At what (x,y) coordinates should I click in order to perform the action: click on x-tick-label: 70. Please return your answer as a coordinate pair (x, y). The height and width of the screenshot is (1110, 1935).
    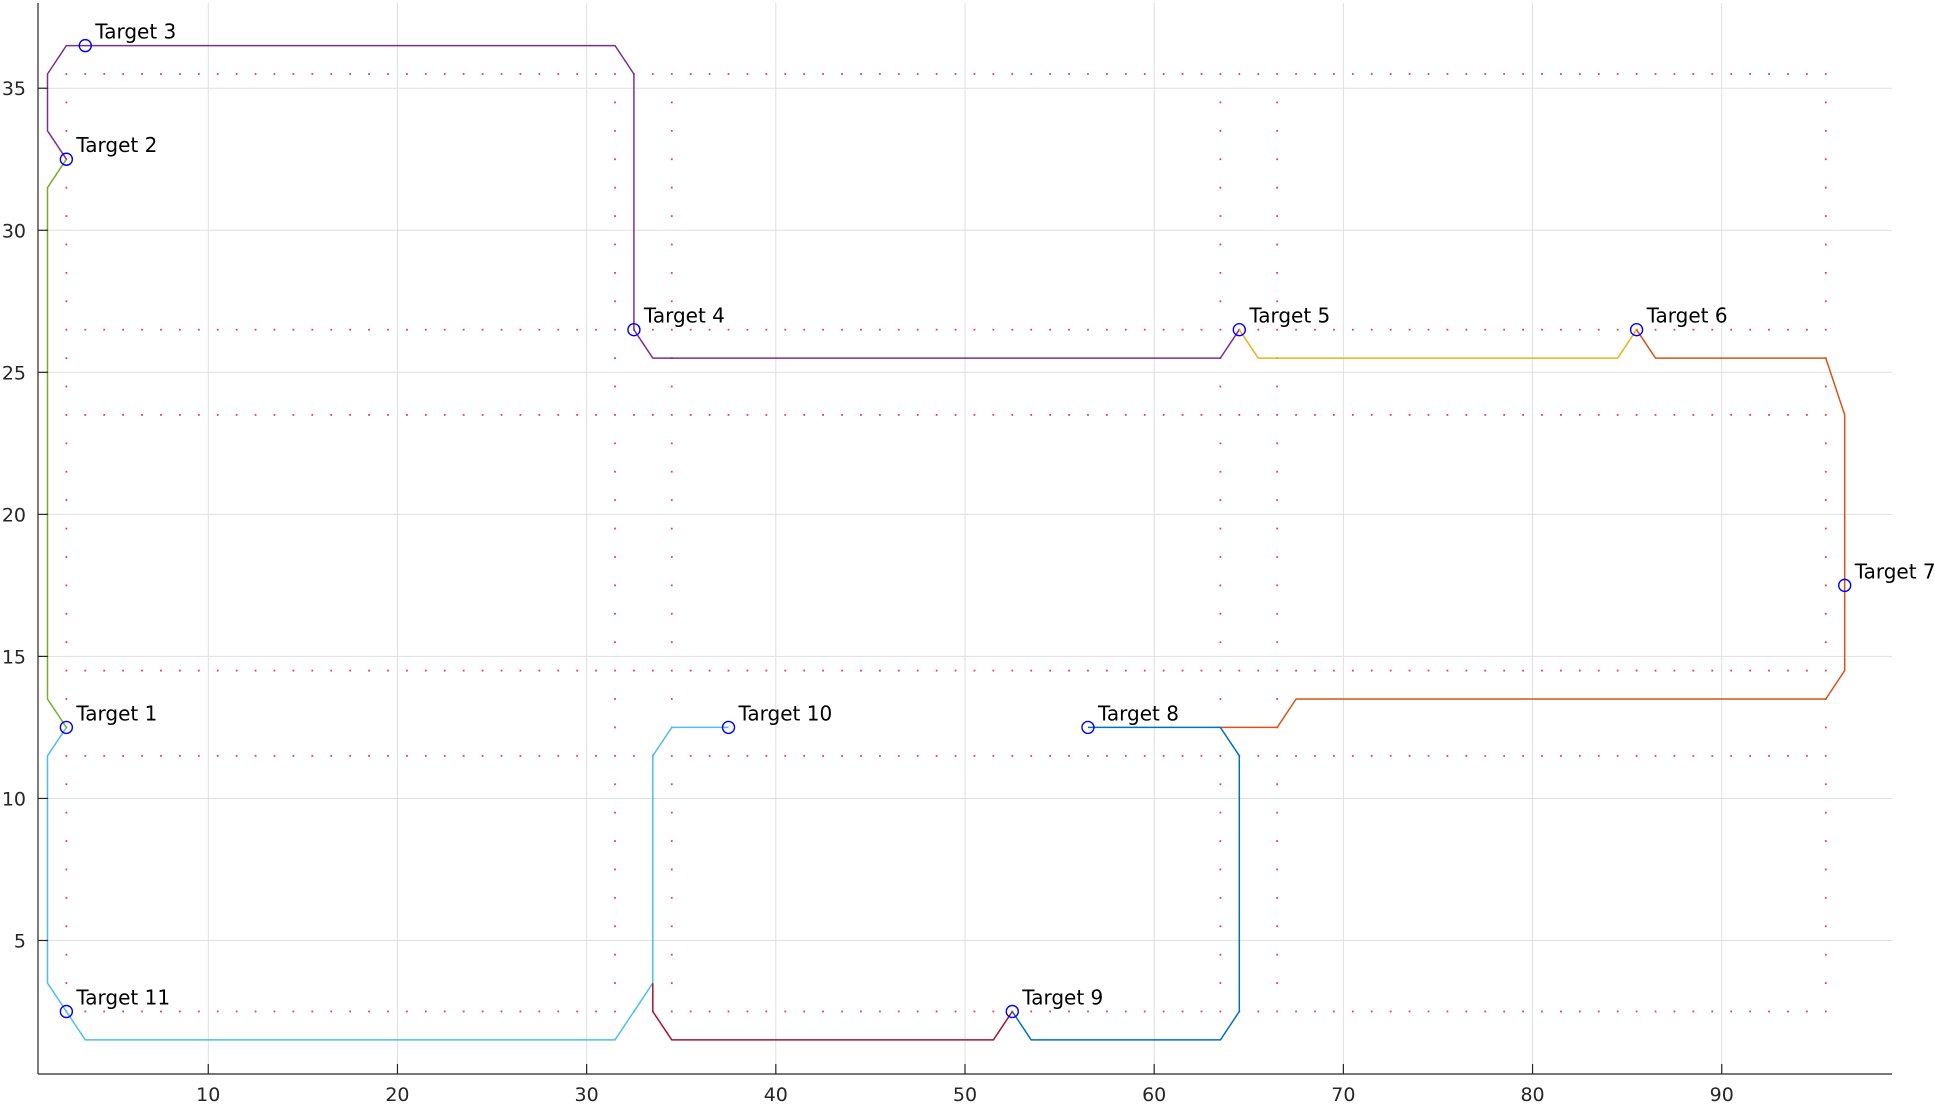
    Looking at the image, I should click on (1343, 1095).